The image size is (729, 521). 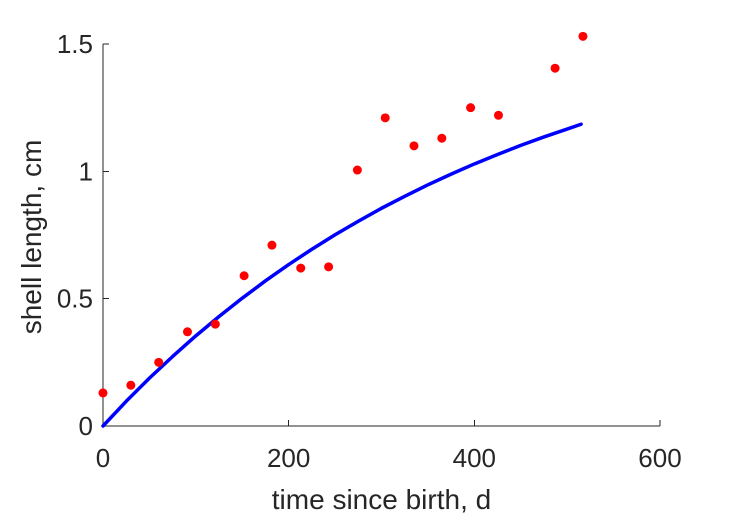 What do you see at coordinates (75, 44) in the screenshot?
I see `y-tick-label: 1.5` at bounding box center [75, 44].